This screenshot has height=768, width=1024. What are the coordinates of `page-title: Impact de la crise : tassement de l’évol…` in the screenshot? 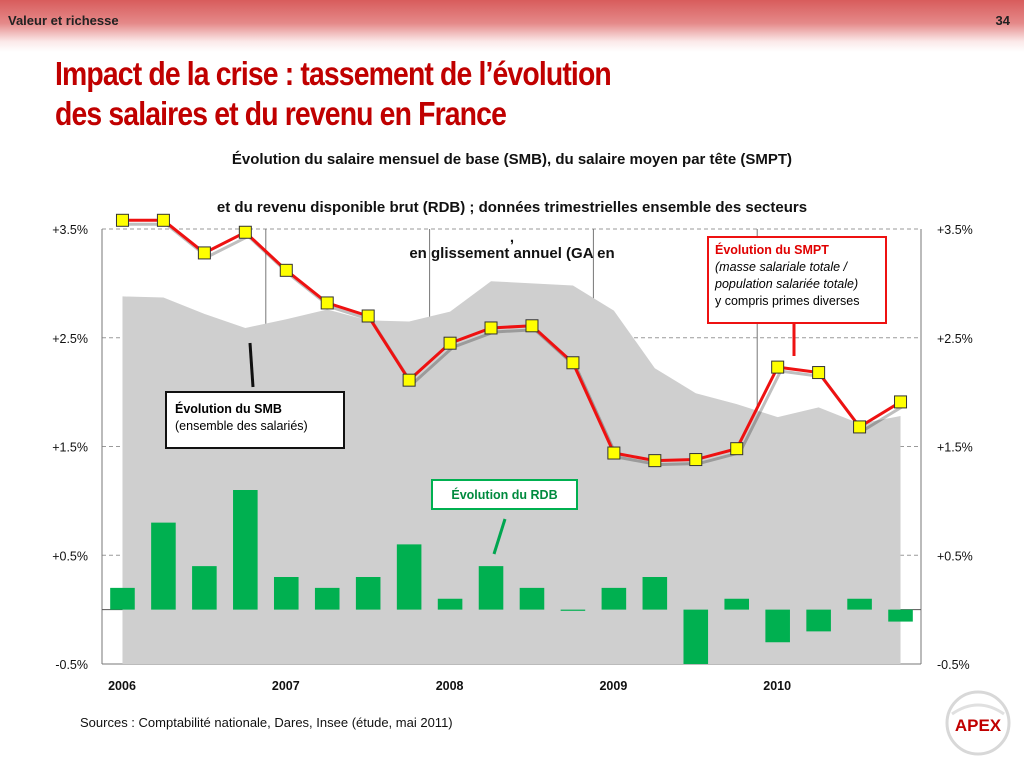 It's located at (333, 94).